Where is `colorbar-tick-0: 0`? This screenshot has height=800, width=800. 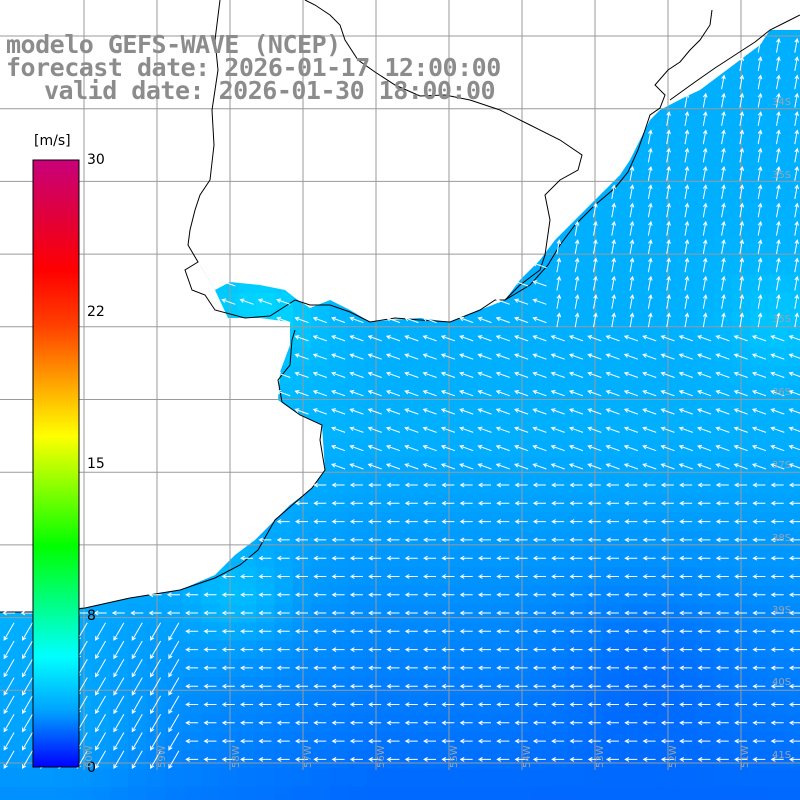 colorbar-tick-0: 0 is located at coordinates (91, 768).